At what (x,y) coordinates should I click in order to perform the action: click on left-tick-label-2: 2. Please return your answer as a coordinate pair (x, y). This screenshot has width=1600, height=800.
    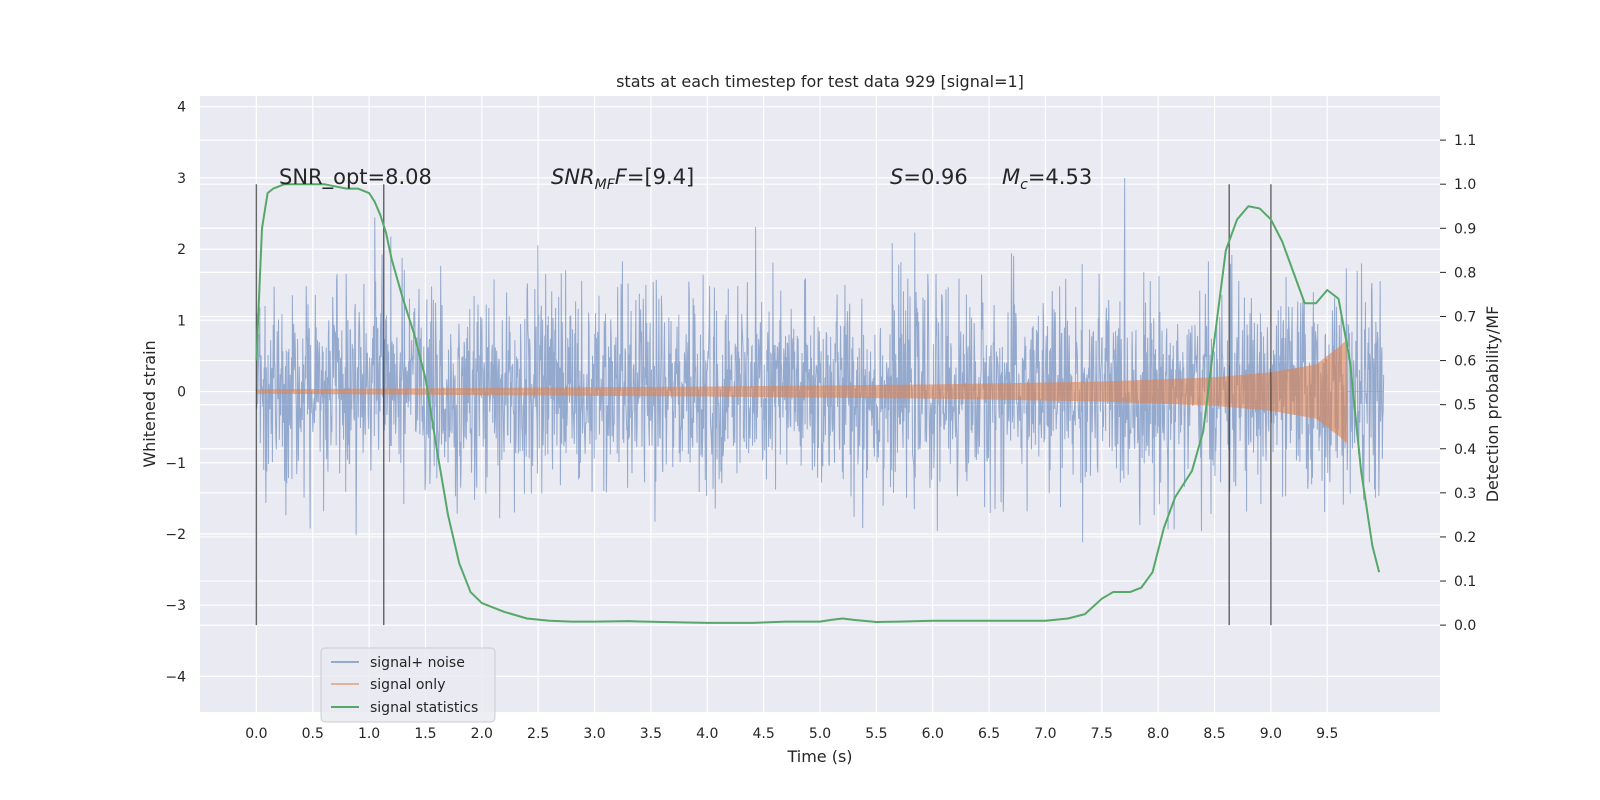
    Looking at the image, I should click on (181, 250).